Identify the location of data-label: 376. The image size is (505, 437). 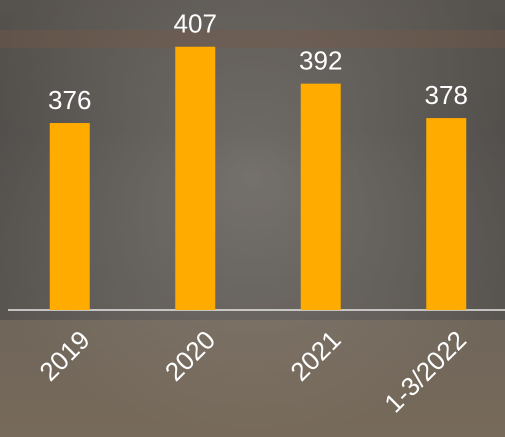
(69, 100).